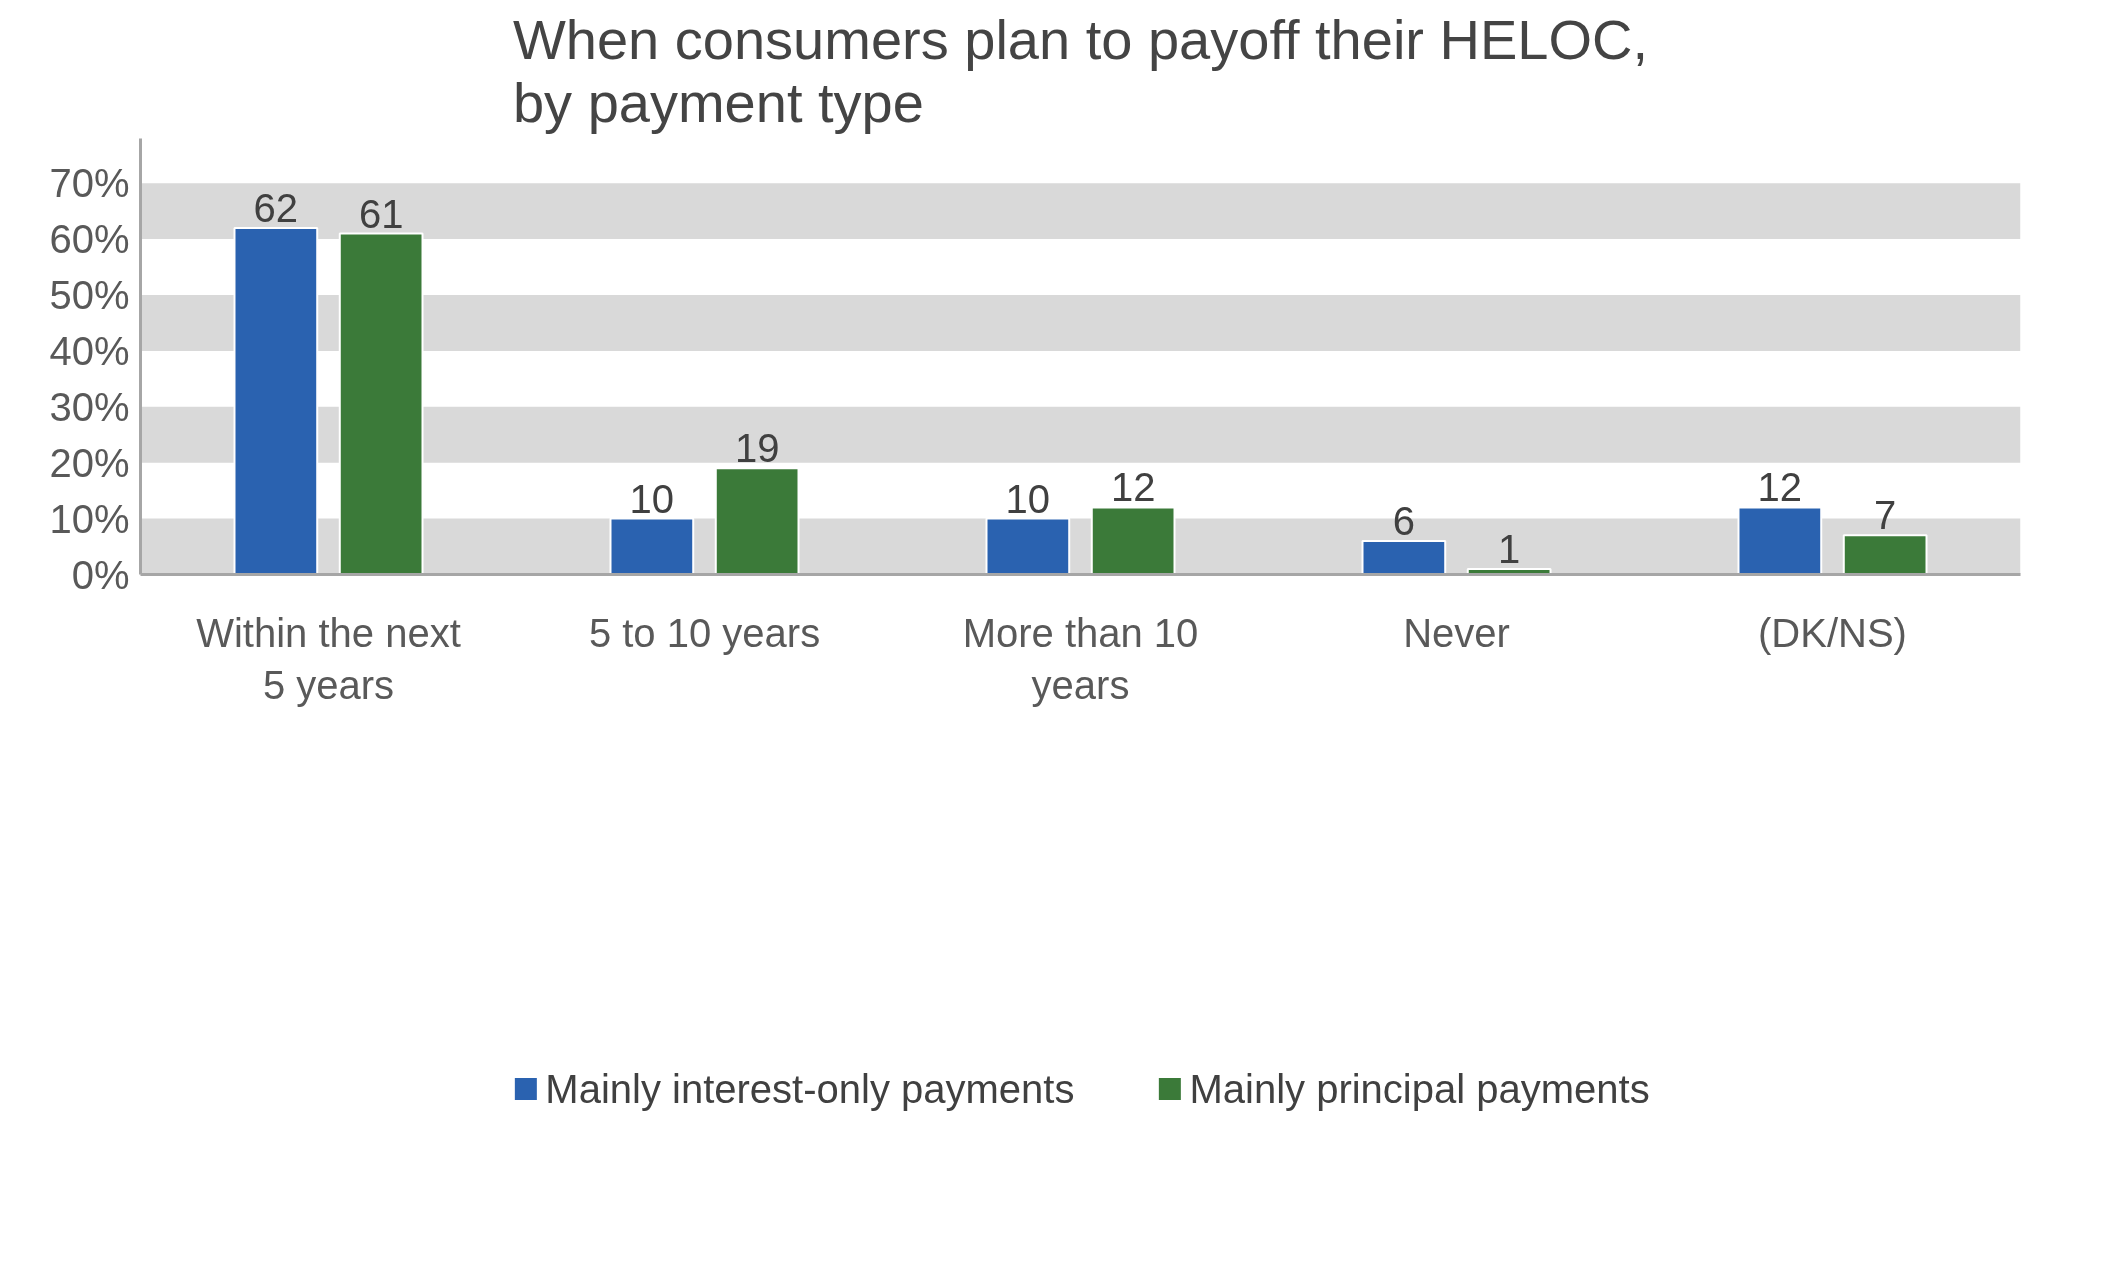 The image size is (2120, 1268). Describe the element at coordinates (89, 406) in the screenshot. I see `y-tick-label: 30%` at that location.